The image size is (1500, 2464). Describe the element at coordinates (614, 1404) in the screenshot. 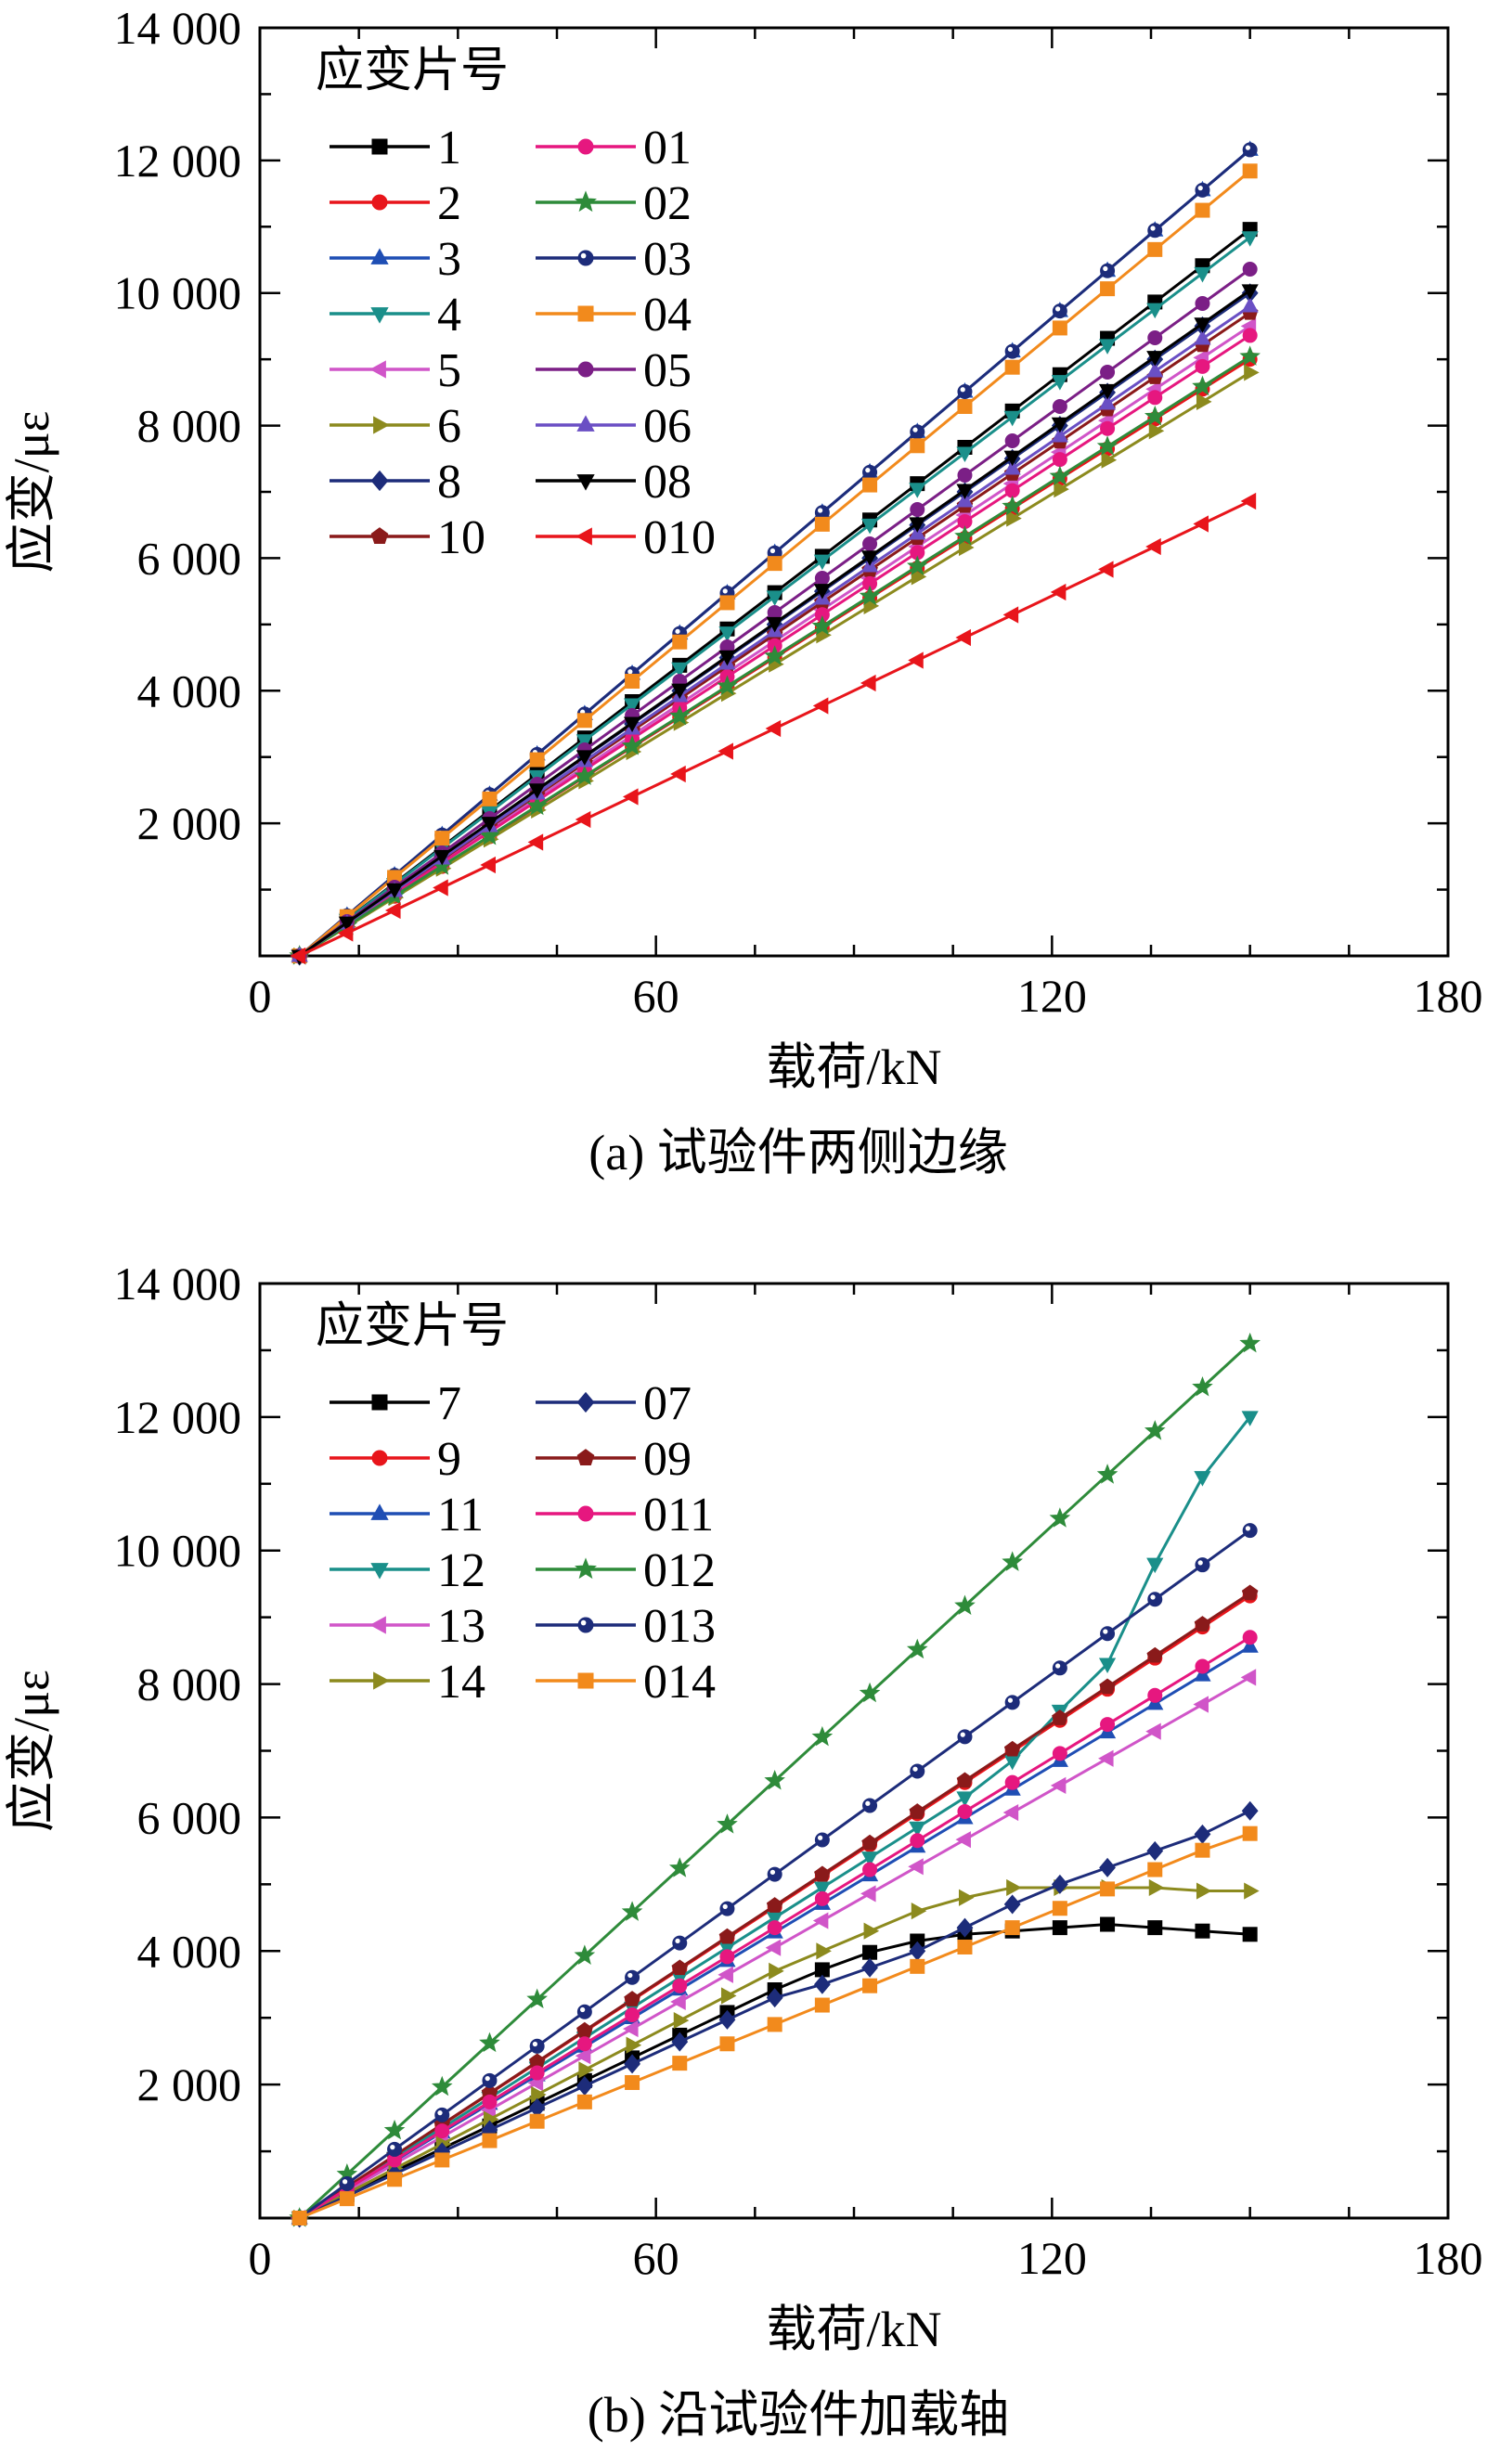

I see `legend-item-07: 07` at that location.